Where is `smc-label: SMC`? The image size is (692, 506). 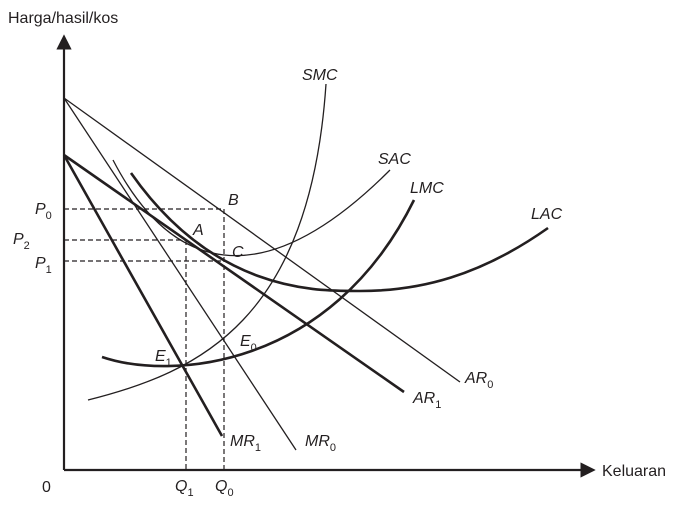 smc-label: SMC is located at coordinates (320, 75).